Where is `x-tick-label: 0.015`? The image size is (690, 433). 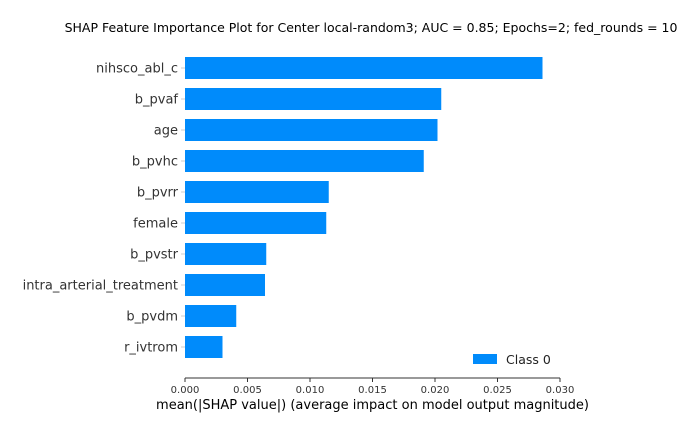
x-tick-label: 0.015 is located at coordinates (372, 390).